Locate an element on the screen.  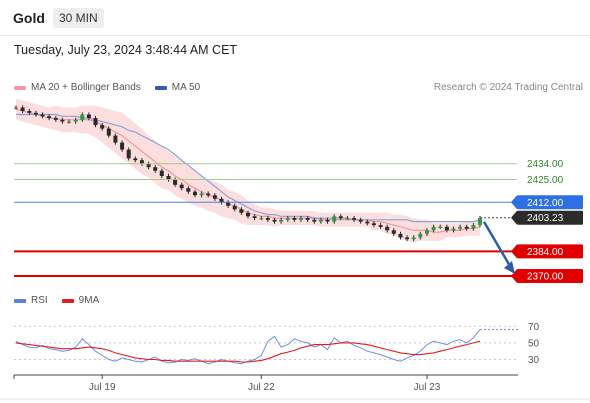
legend-swatch-ma20 is located at coordinates (20, 87).